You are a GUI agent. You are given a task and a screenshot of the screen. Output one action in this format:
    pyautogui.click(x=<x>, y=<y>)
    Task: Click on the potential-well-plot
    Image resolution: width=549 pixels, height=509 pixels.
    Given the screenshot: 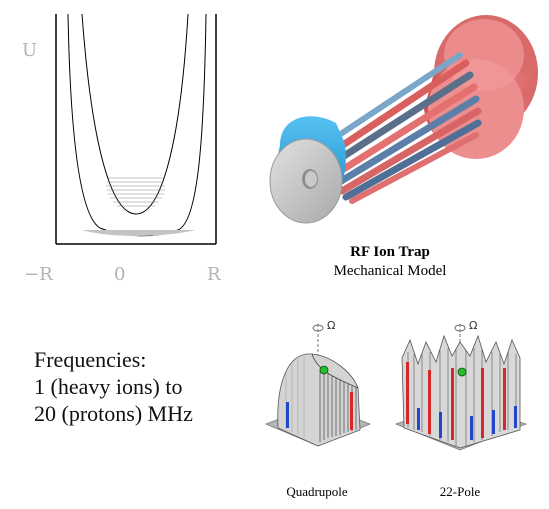 What is the action you would take?
    pyautogui.click(x=136, y=129)
    